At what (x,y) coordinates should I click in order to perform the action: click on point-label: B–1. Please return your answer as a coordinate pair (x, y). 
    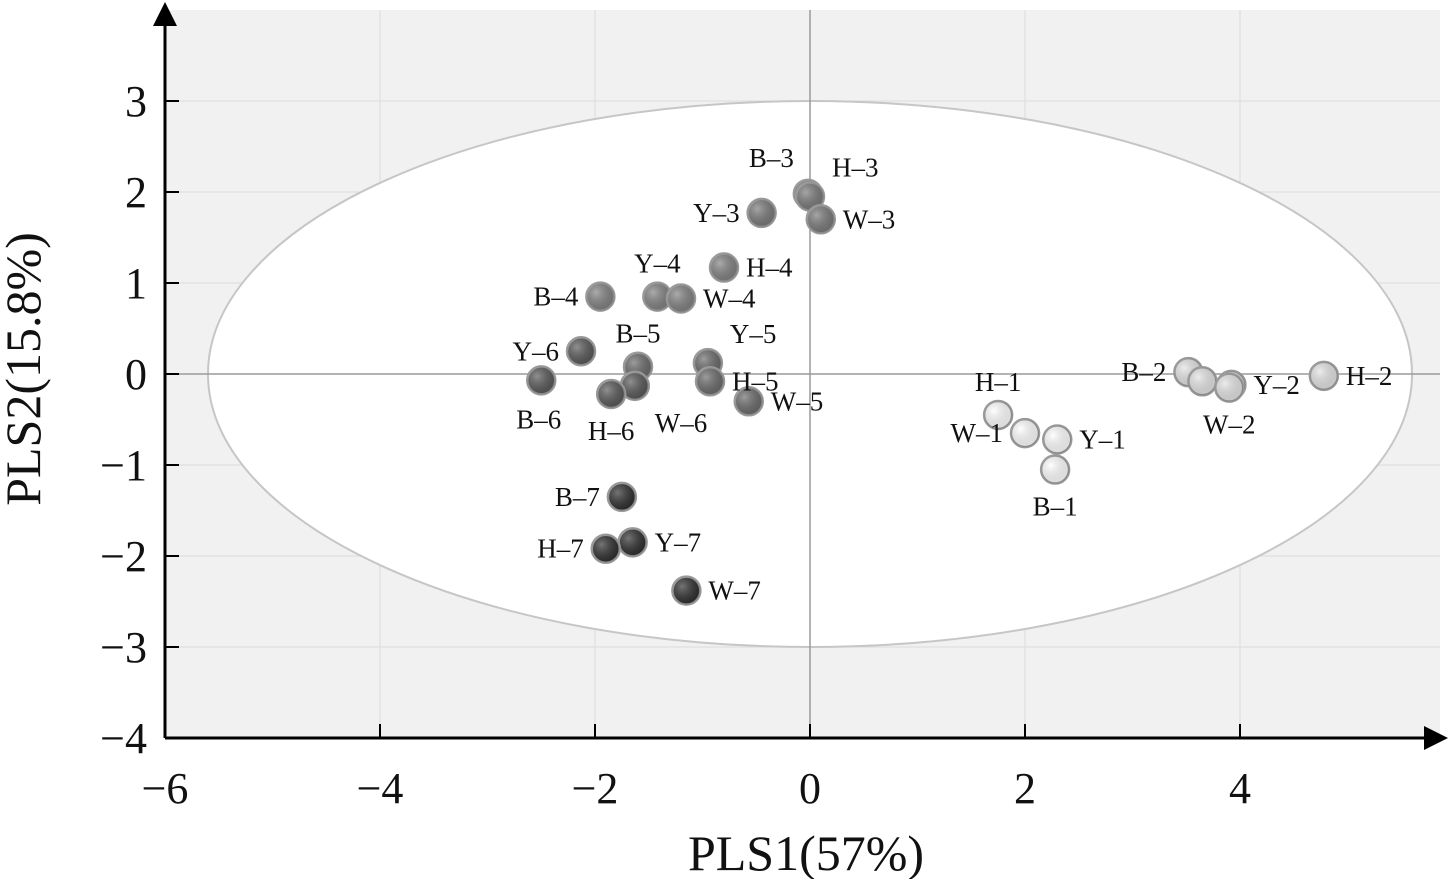
    Looking at the image, I should click on (1055, 507).